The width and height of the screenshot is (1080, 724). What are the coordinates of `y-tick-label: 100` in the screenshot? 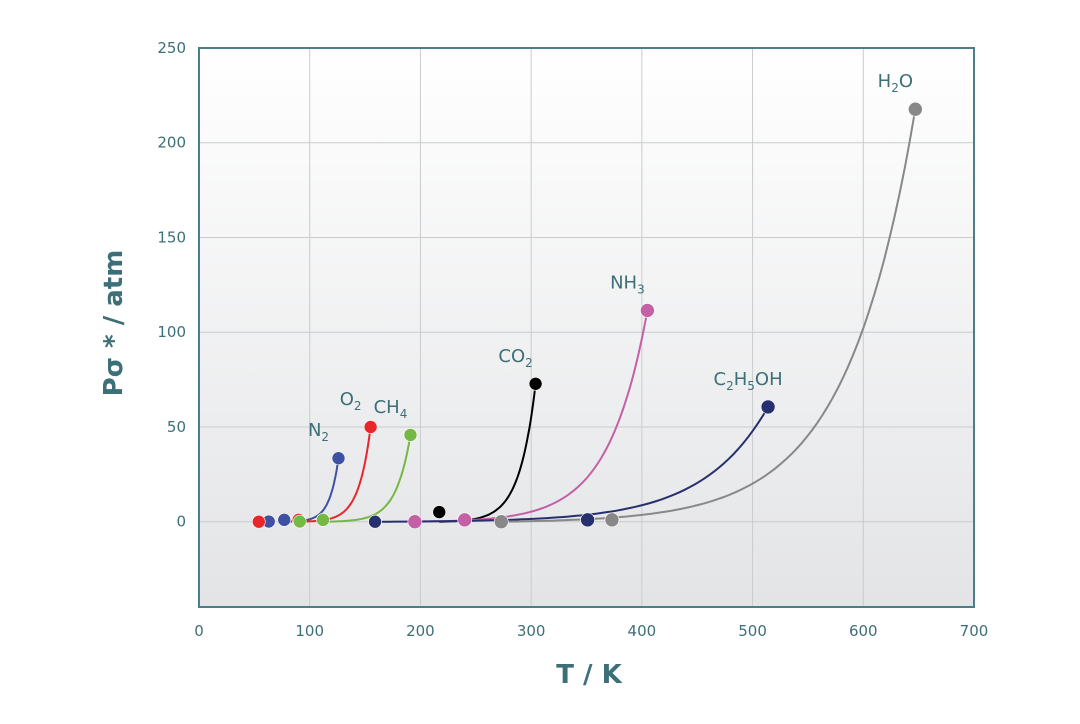 It's located at (171, 332).